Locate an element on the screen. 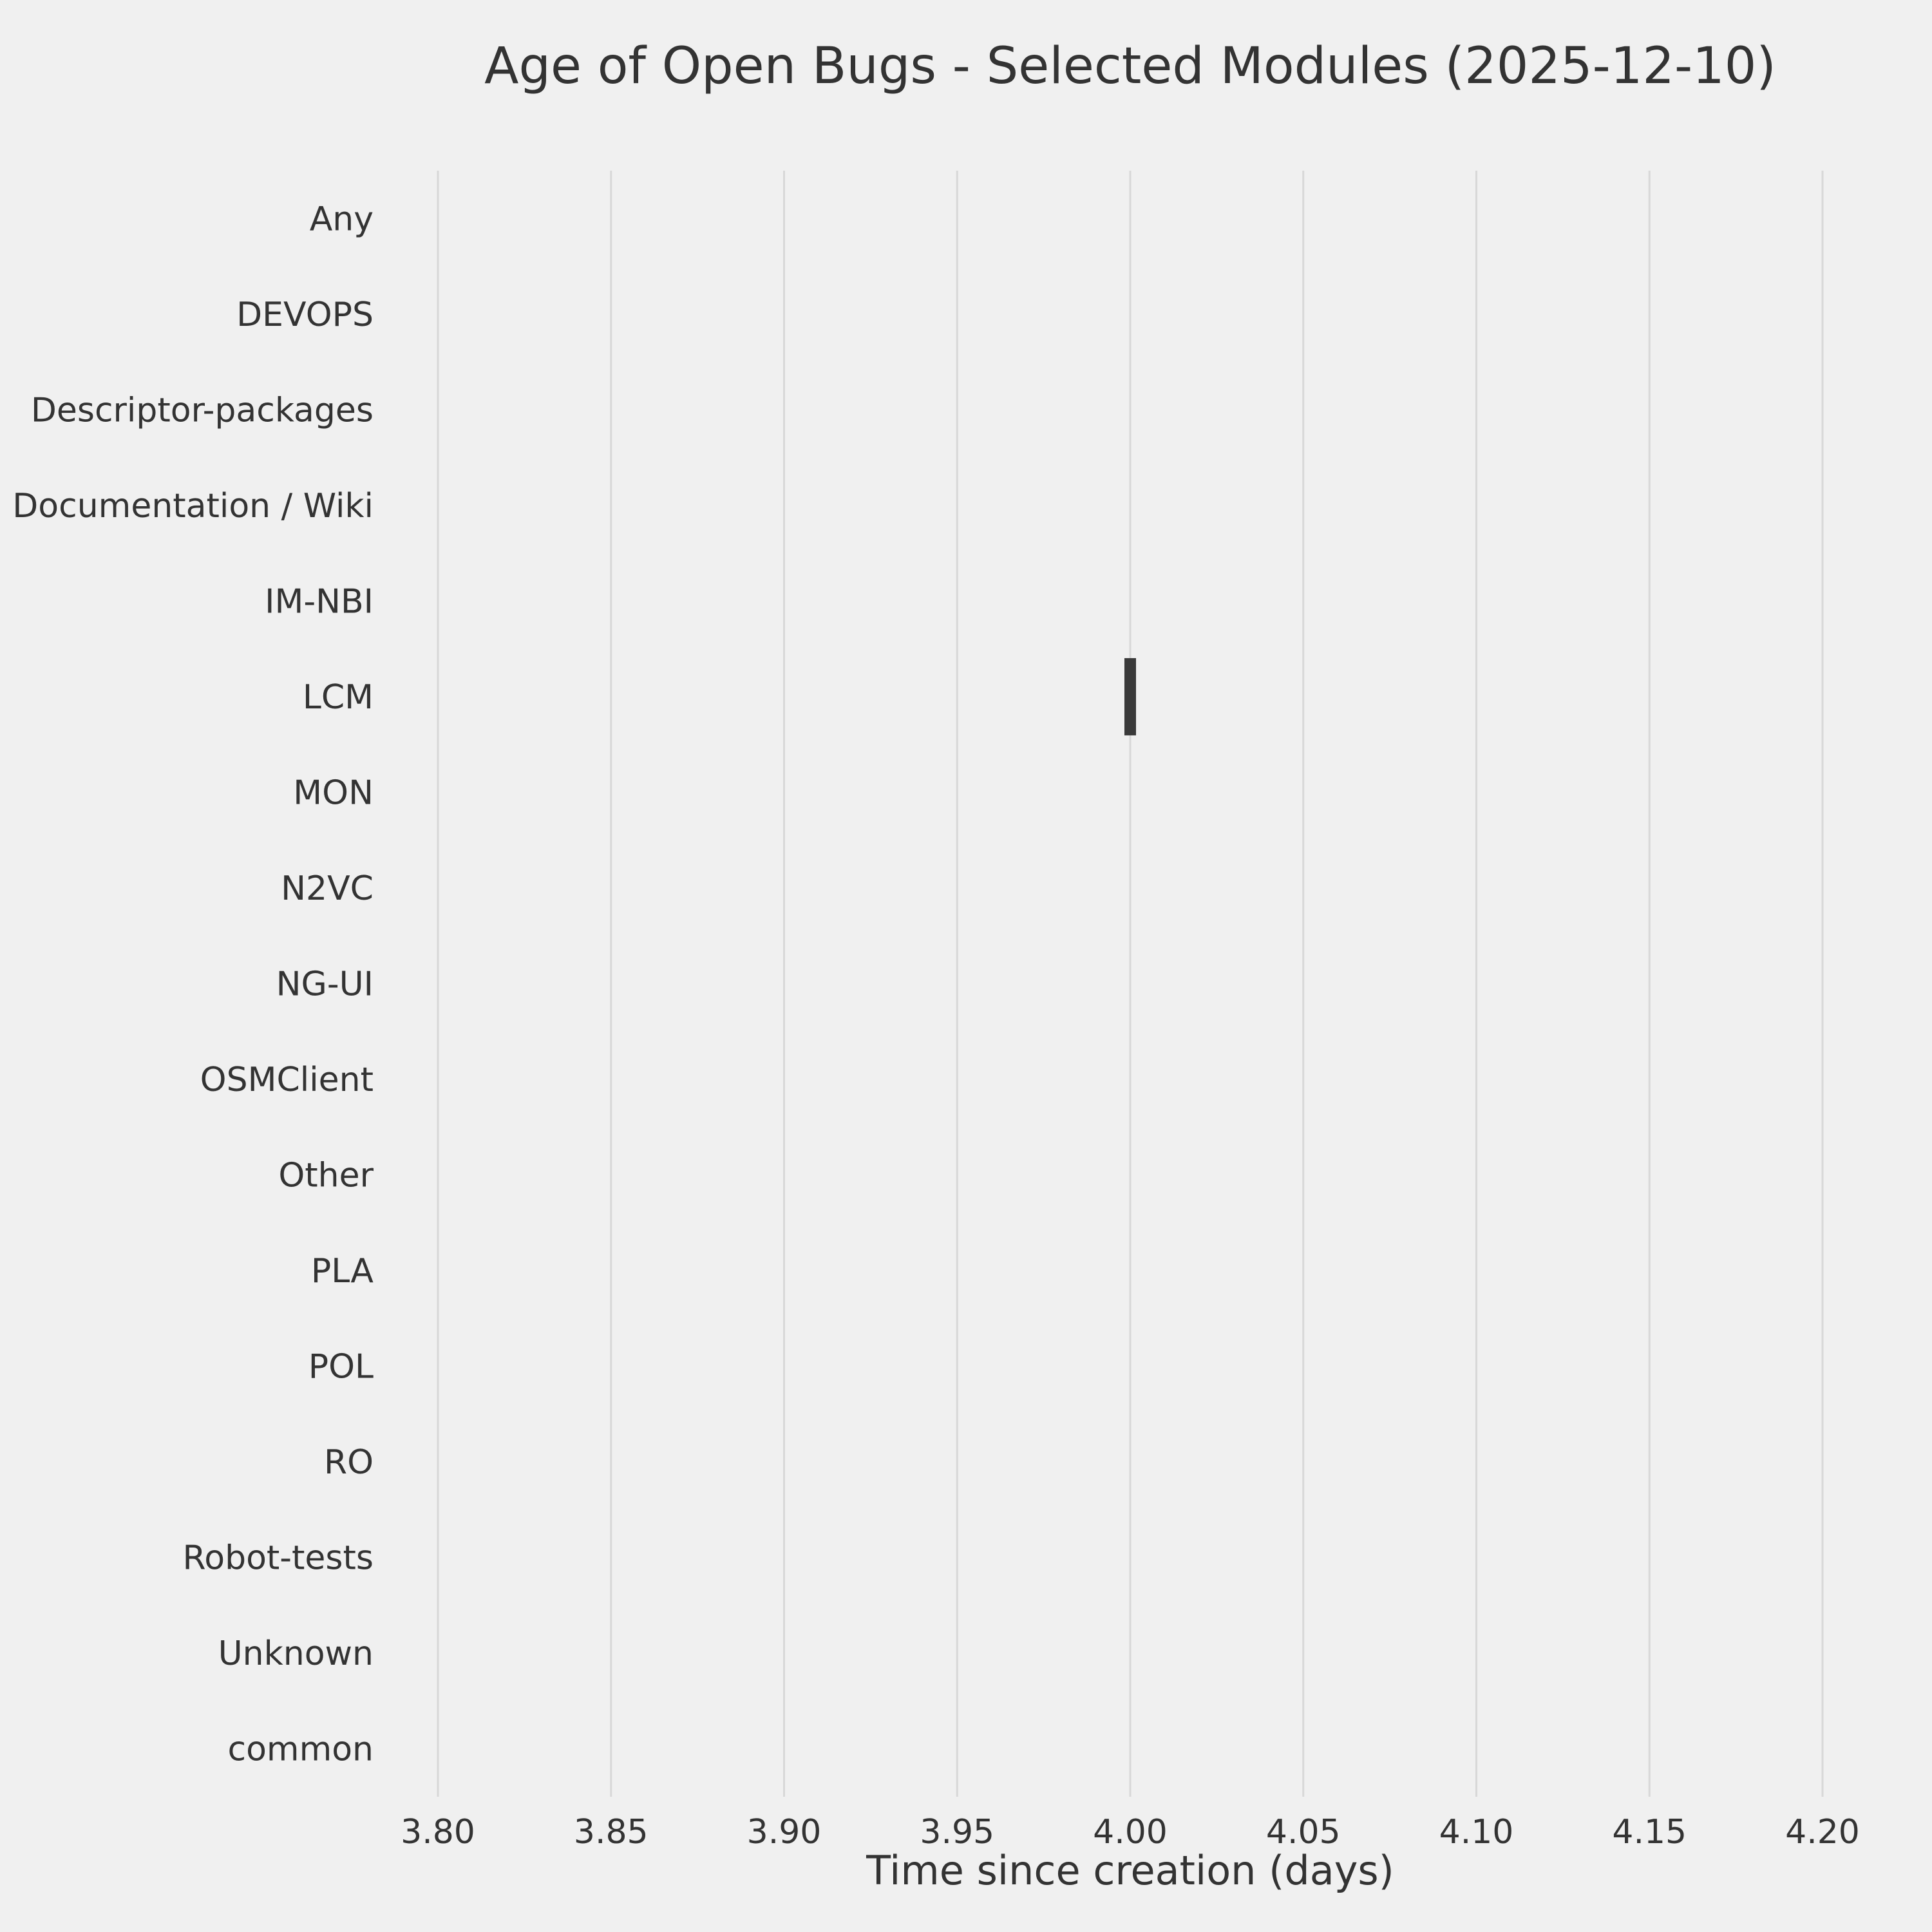  x-tick-label: 3.85 is located at coordinates (611, 1832).